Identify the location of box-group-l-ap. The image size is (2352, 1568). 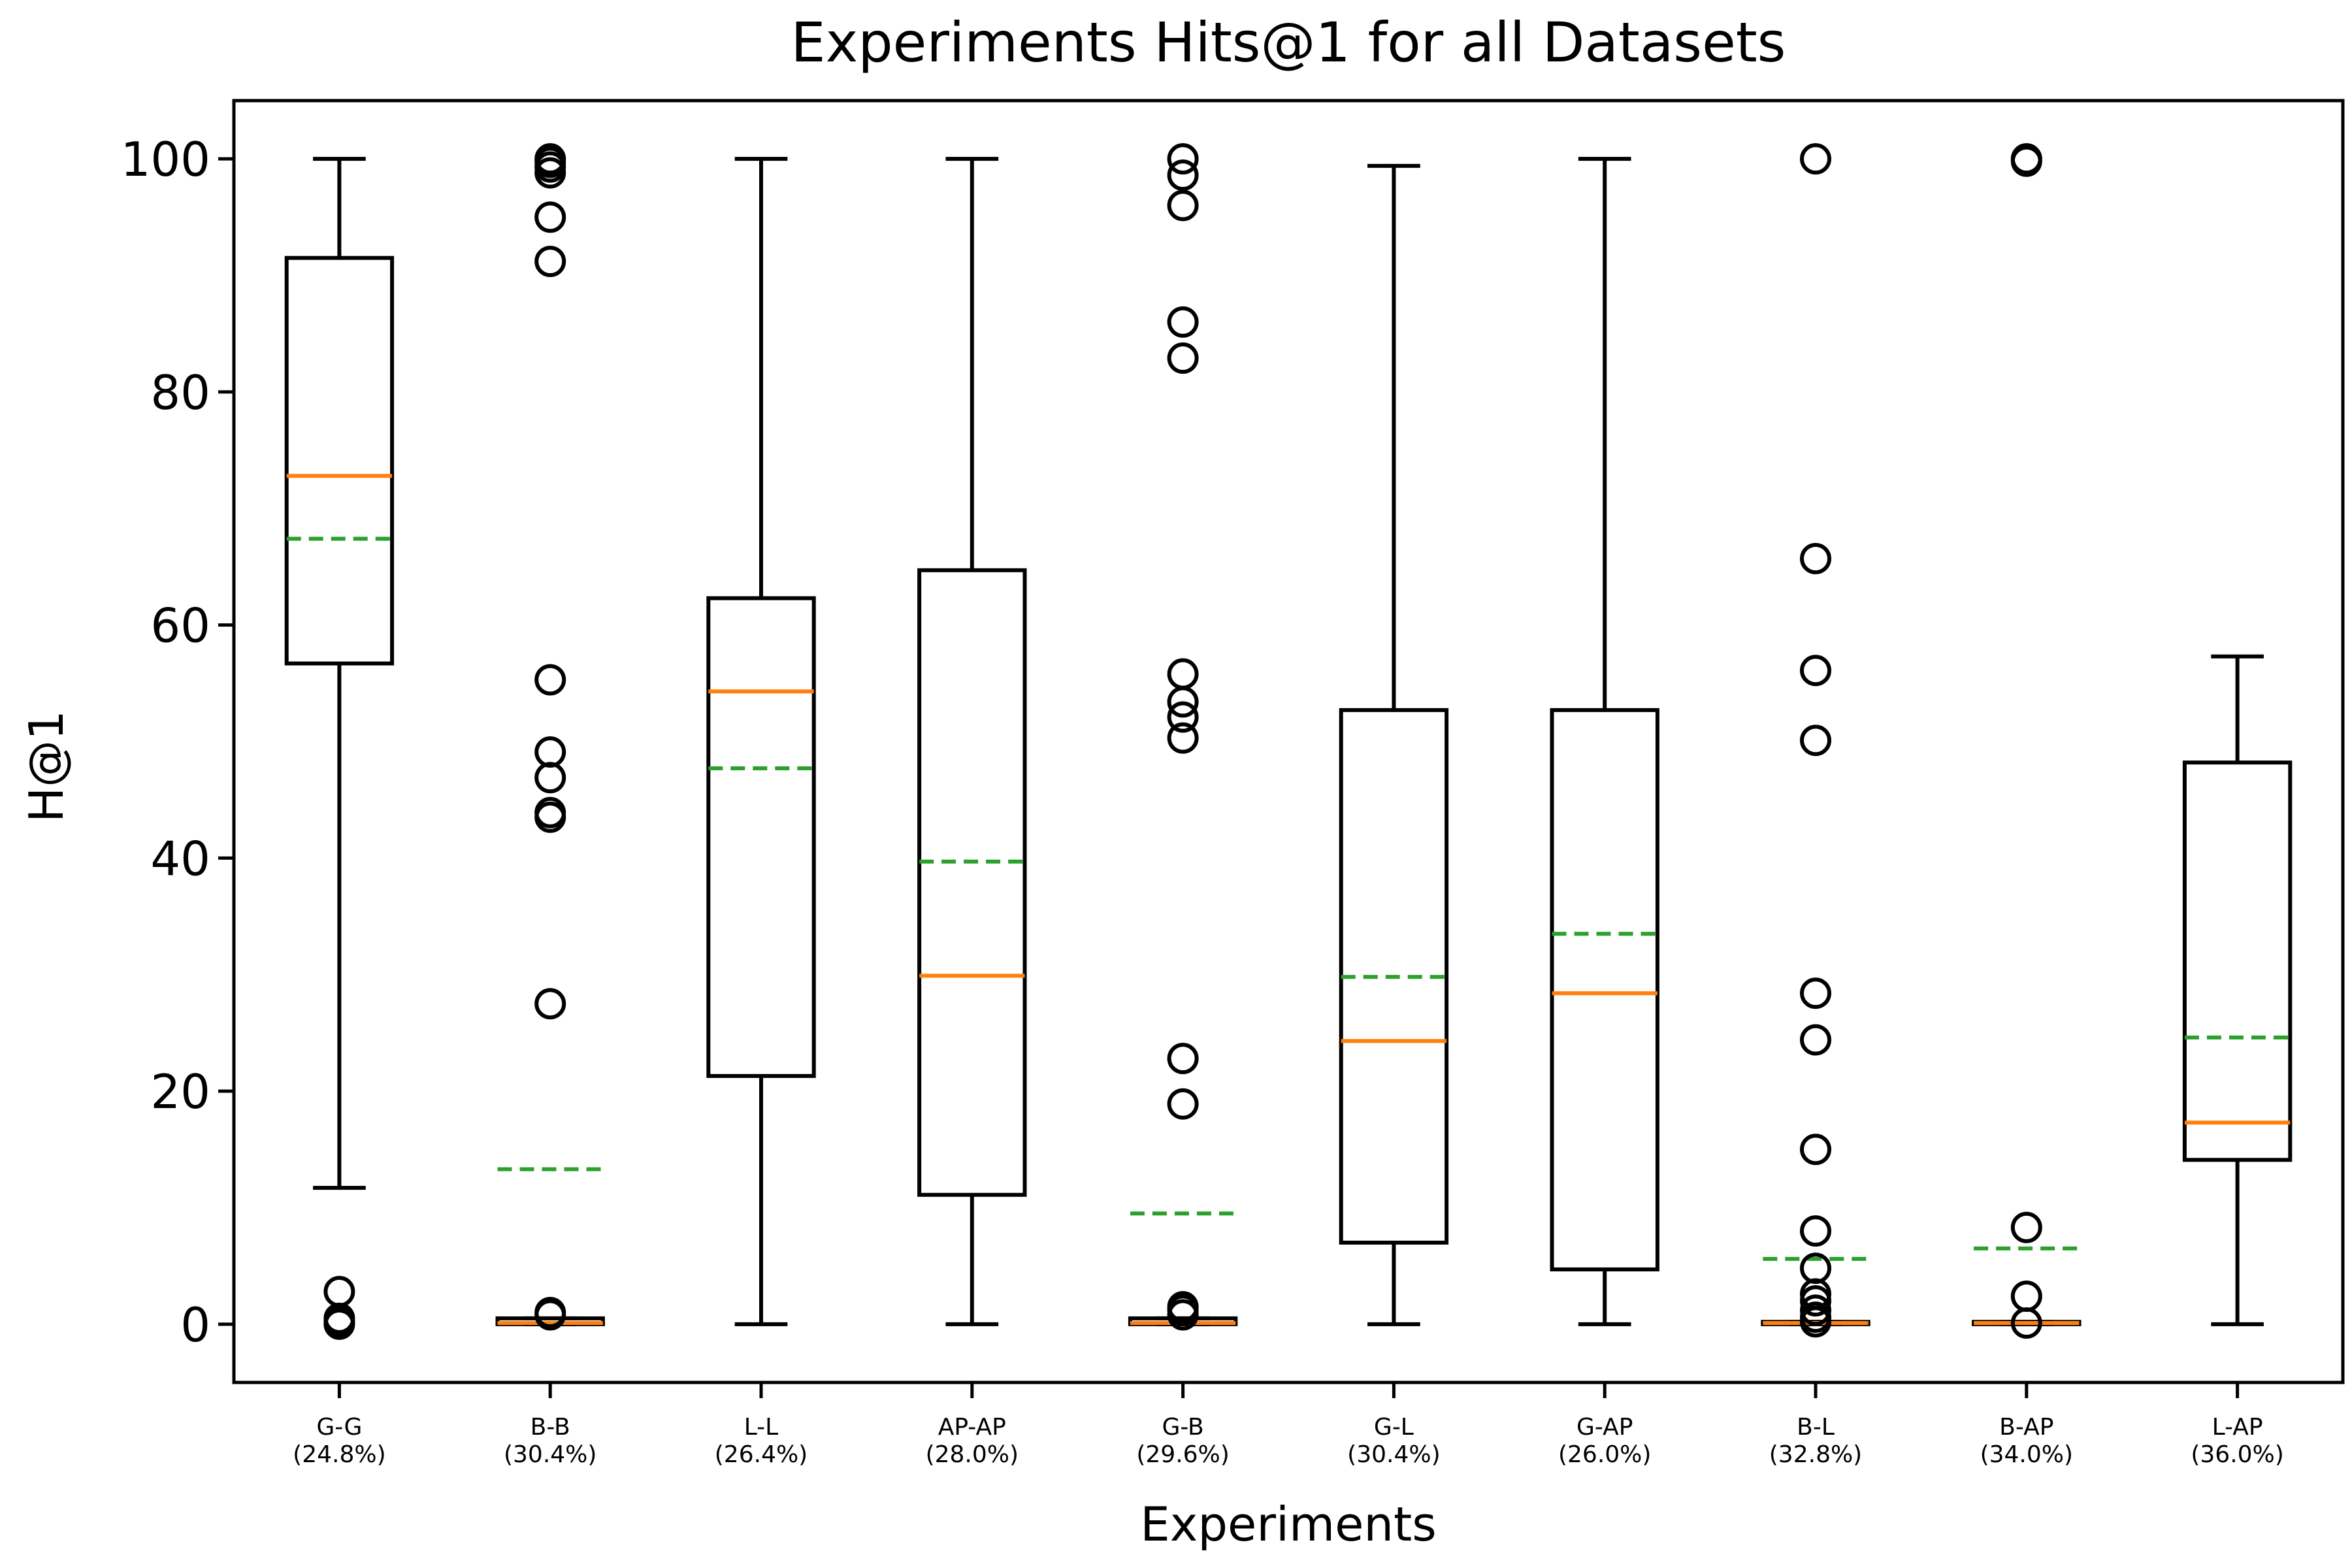
(2237, 990).